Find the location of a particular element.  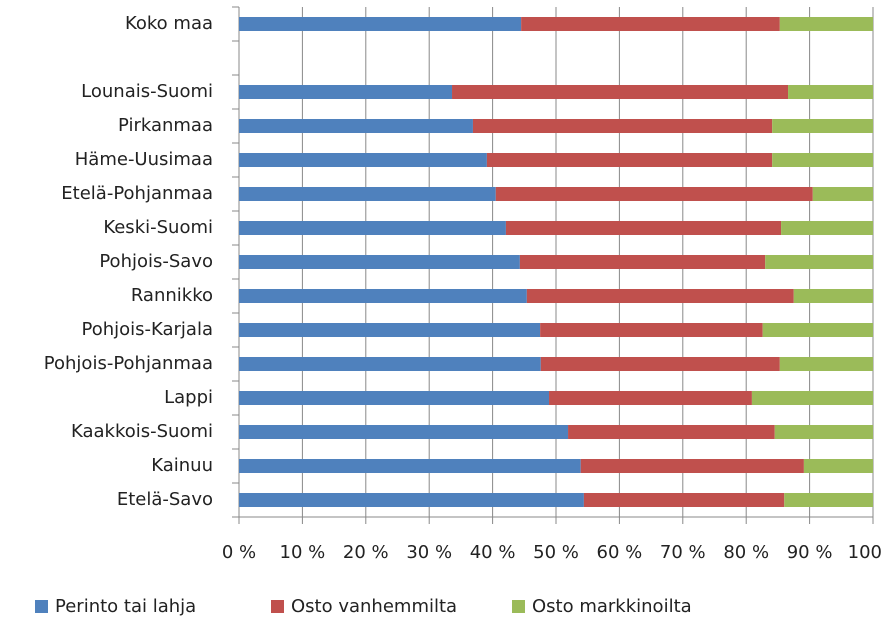

legend-label: Perinto tai lahja is located at coordinates (125, 606).